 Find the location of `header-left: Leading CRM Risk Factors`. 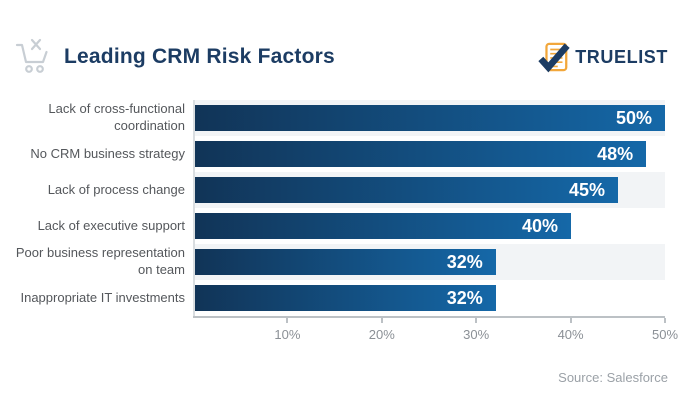

header-left: Leading CRM Risk Factors is located at coordinates (174, 57).